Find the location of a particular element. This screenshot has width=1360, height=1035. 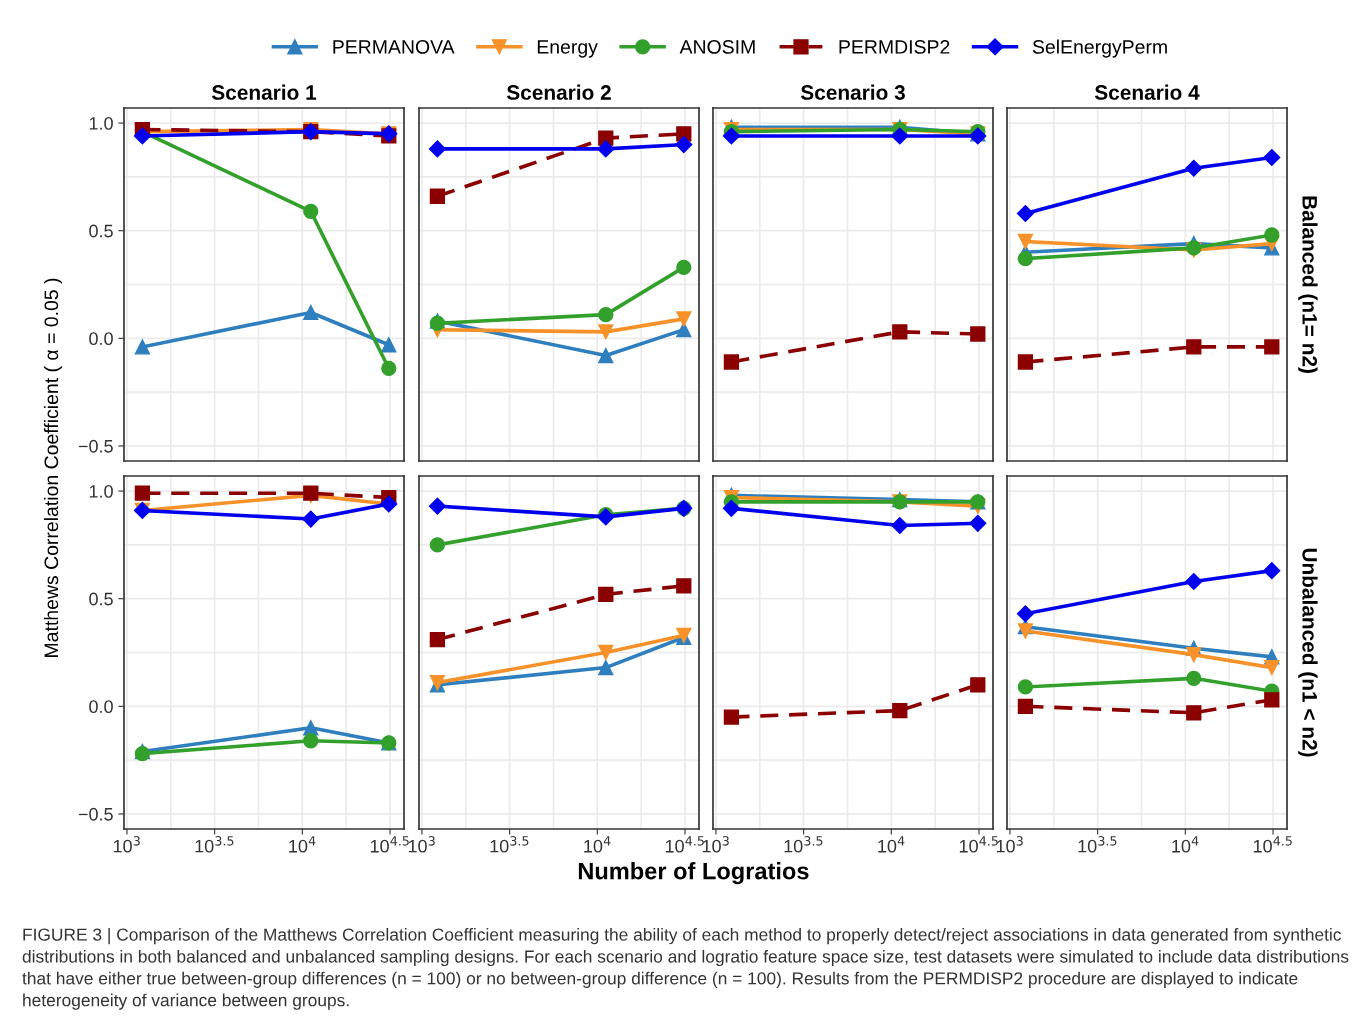

legend-label: ANOSIM is located at coordinates (717, 47).